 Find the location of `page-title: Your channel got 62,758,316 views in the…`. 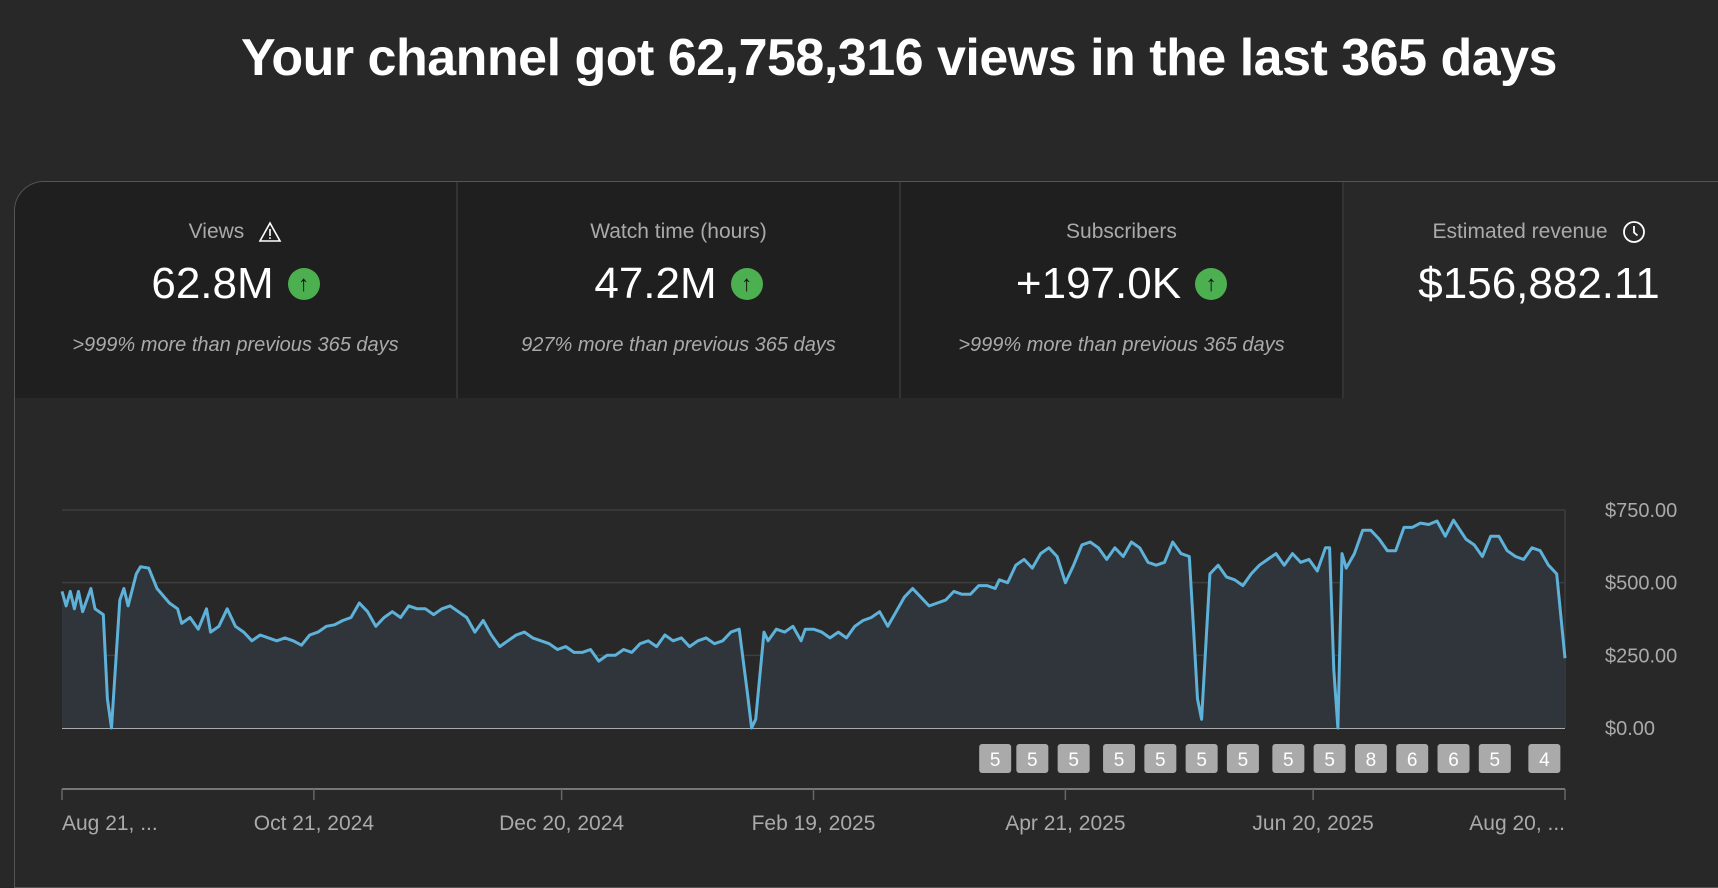

page-title: Your channel got 62,758,316 views in the… is located at coordinates (899, 58).